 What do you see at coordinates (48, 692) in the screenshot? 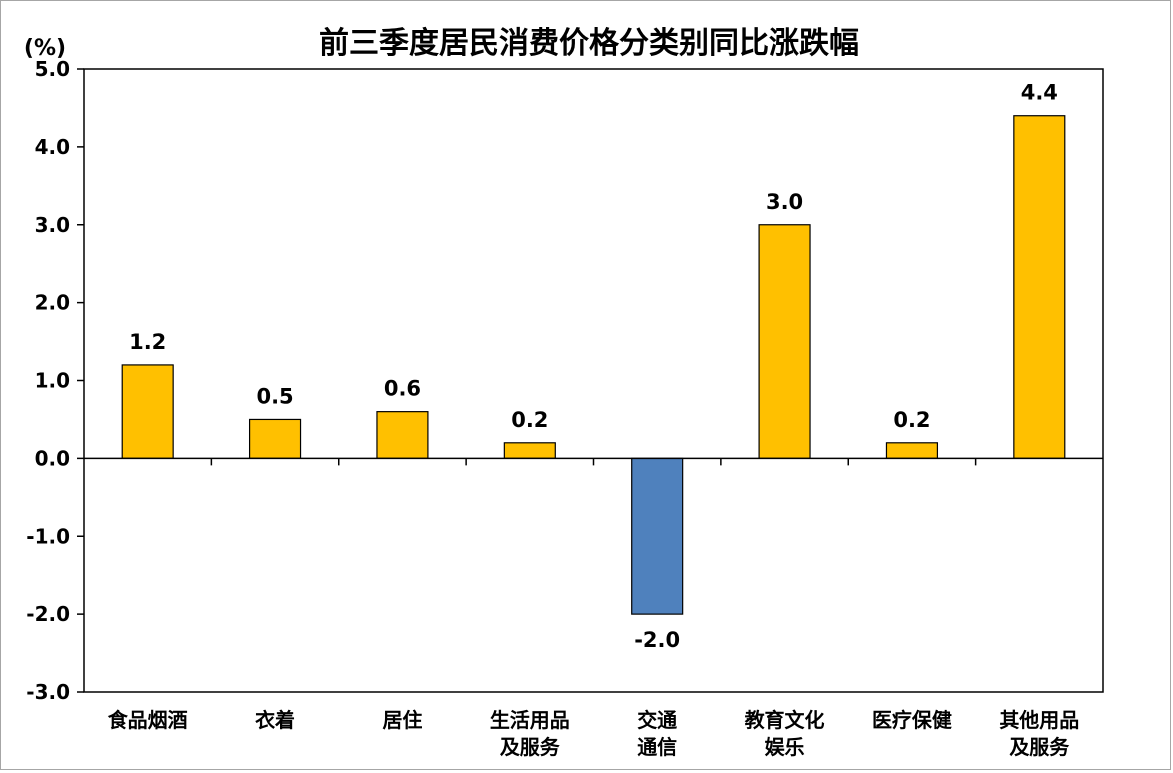
I see `y-tick-label: -3.0` at bounding box center [48, 692].